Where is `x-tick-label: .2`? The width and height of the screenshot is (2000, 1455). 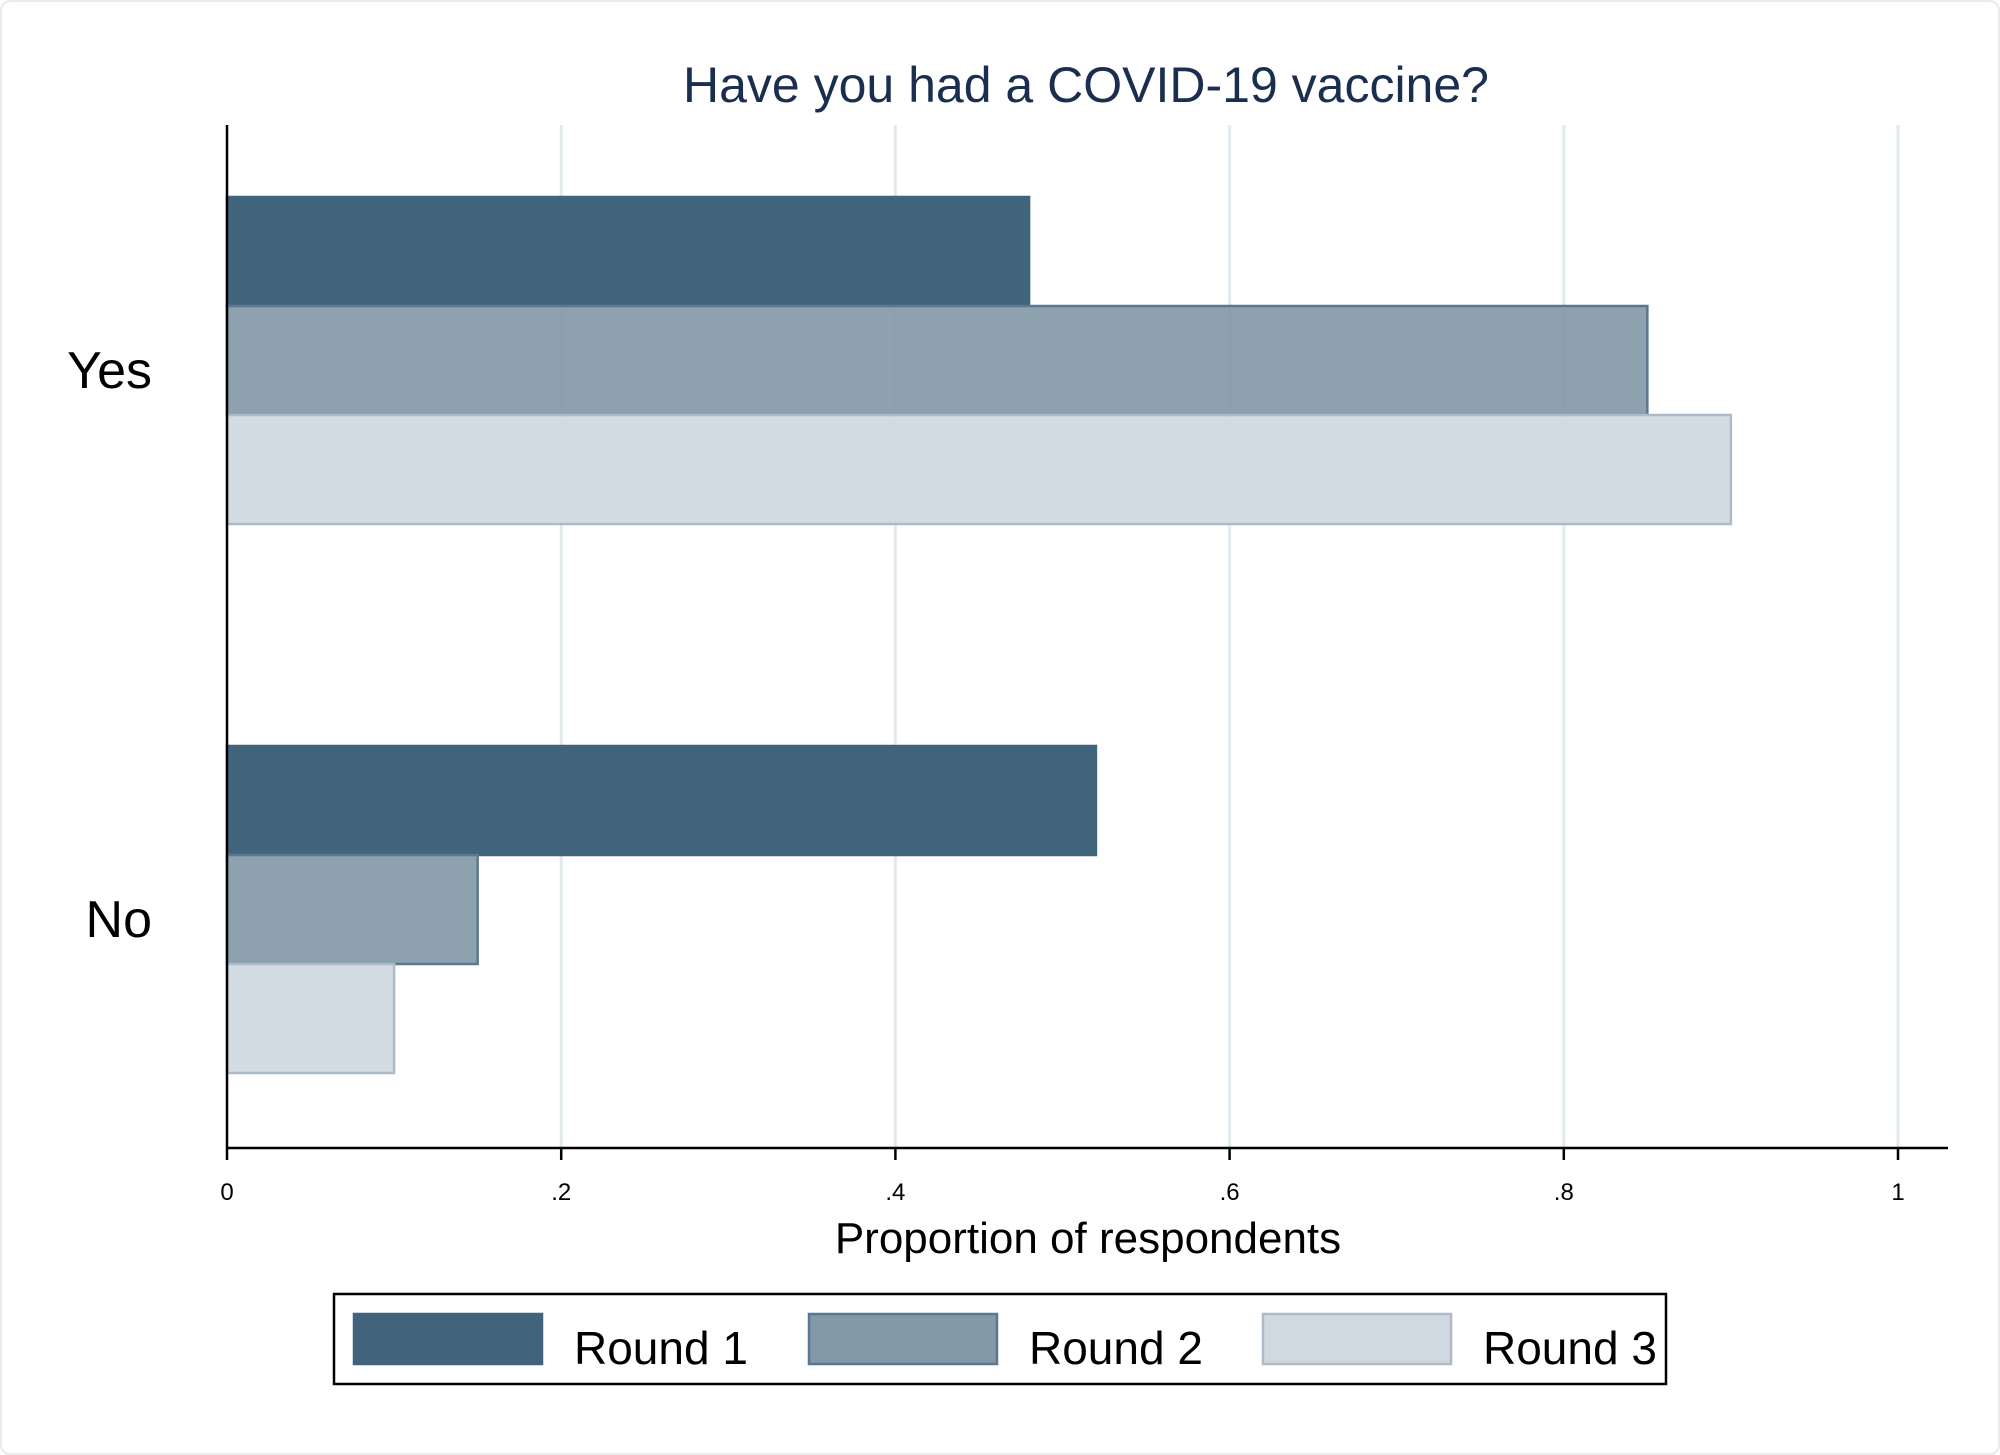
x-tick-label: .2 is located at coordinates (561, 1192).